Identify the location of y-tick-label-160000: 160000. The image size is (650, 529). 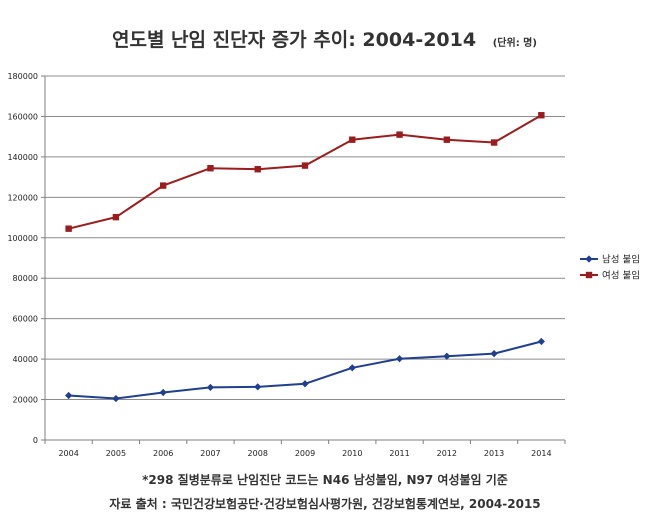
(22, 116).